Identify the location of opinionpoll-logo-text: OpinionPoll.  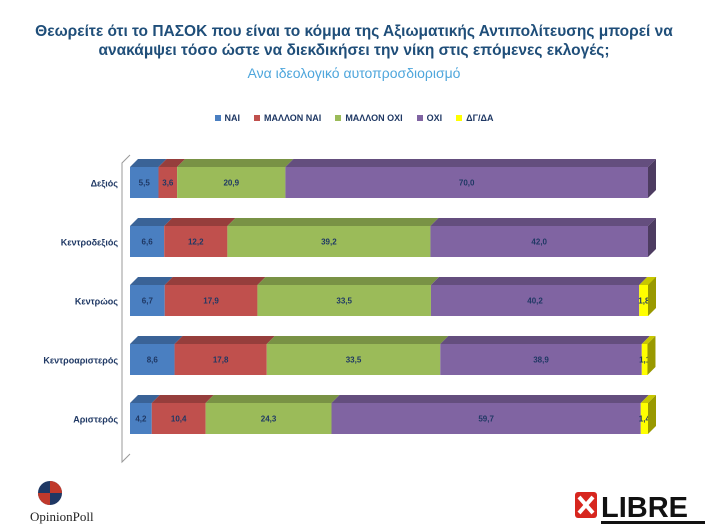
(62, 516).